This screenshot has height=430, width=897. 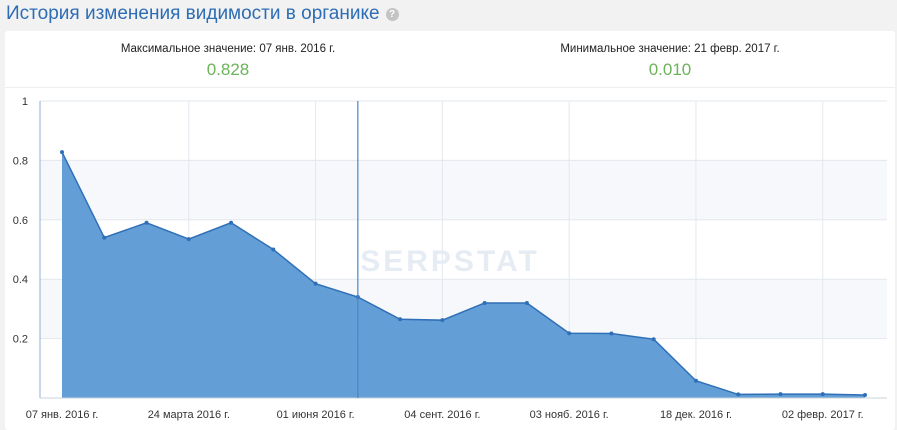 What do you see at coordinates (823, 415) in the screenshot?
I see `x-tick-label: 02 февр. 2017 г.` at bounding box center [823, 415].